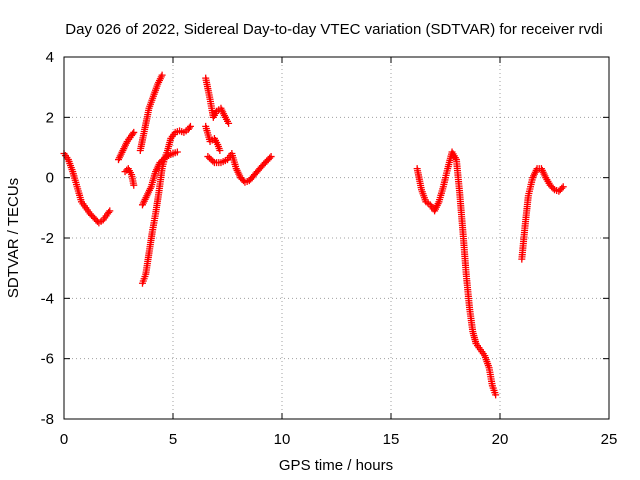 This screenshot has width=640, height=480. Describe the element at coordinates (50, 178) in the screenshot. I see `y-tick-label: 0` at that location.